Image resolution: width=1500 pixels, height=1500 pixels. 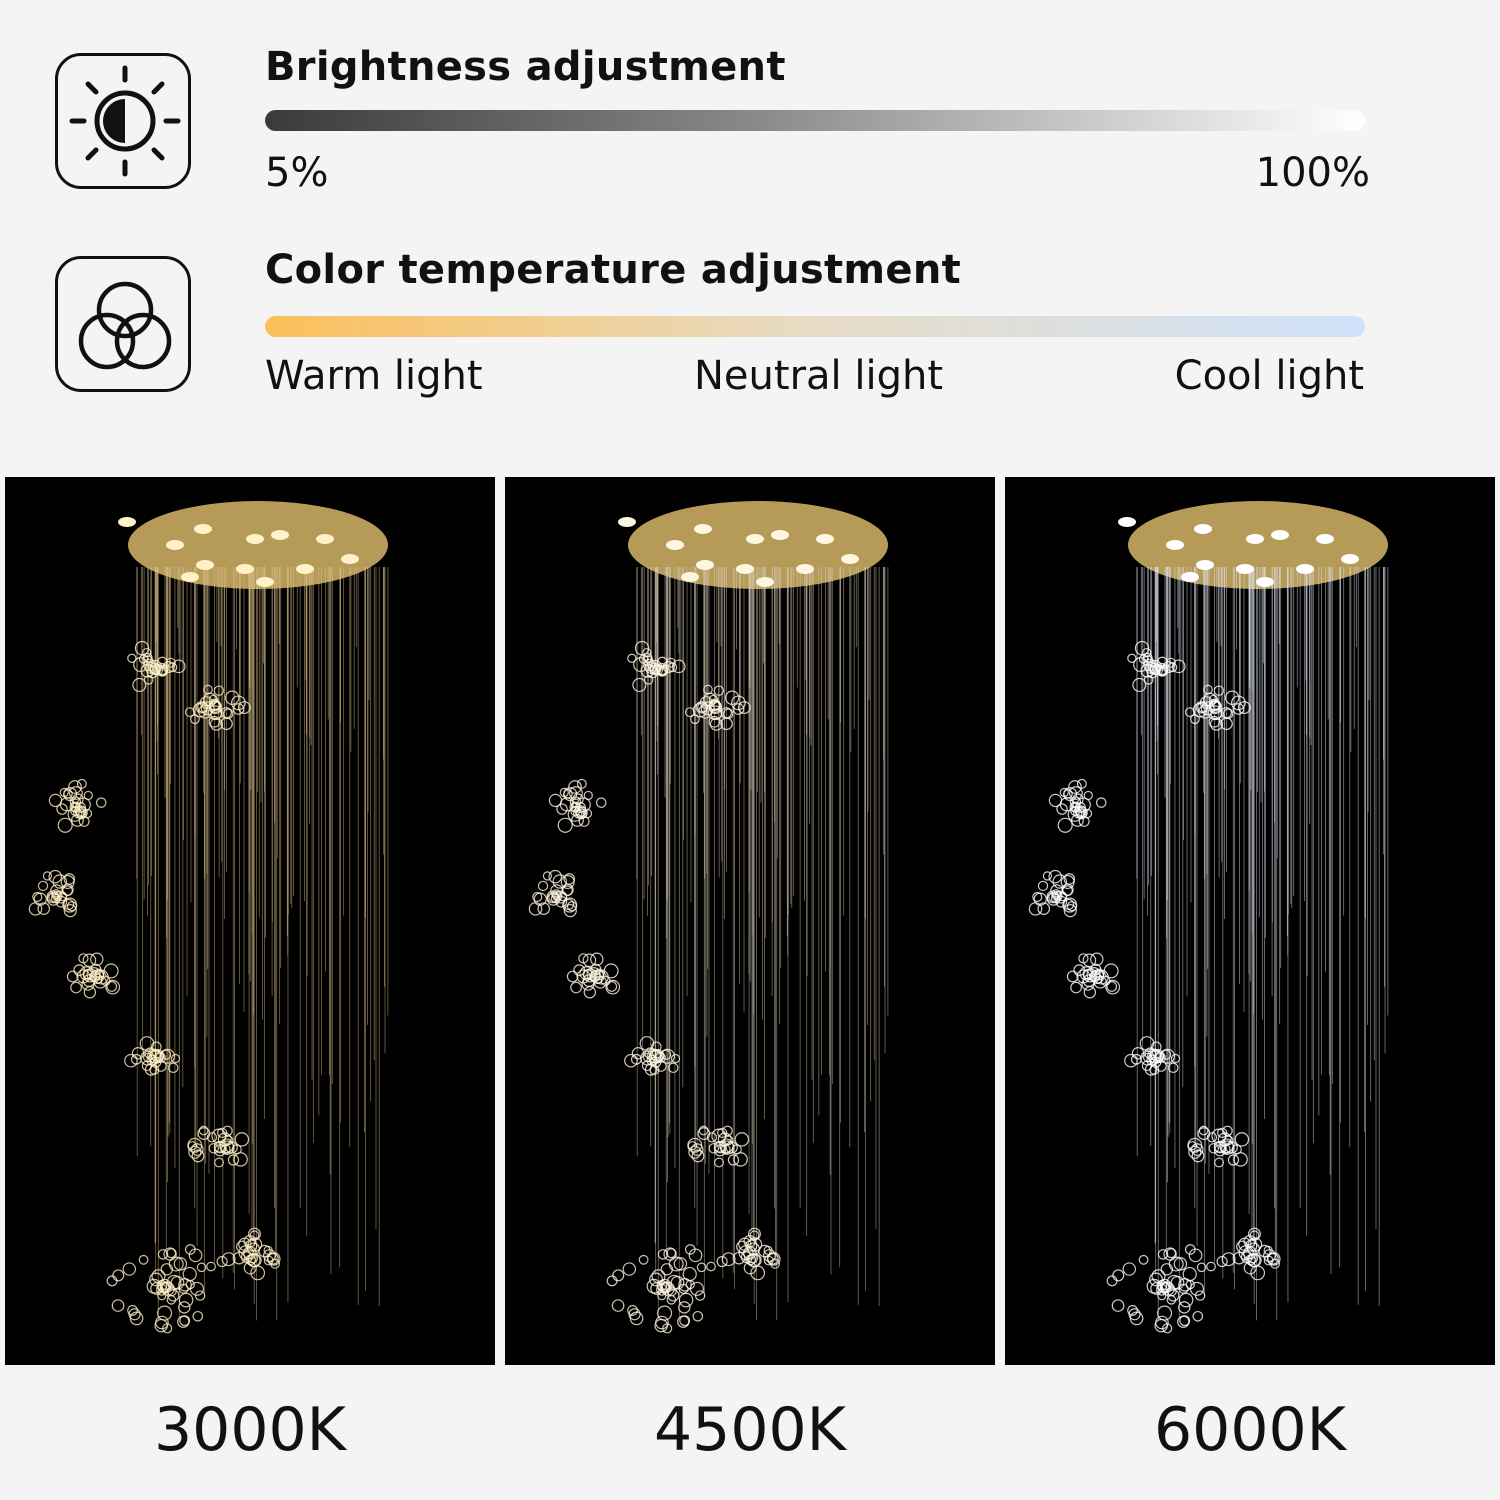 I want to click on color-temp-icon-box, so click(x=123, y=324).